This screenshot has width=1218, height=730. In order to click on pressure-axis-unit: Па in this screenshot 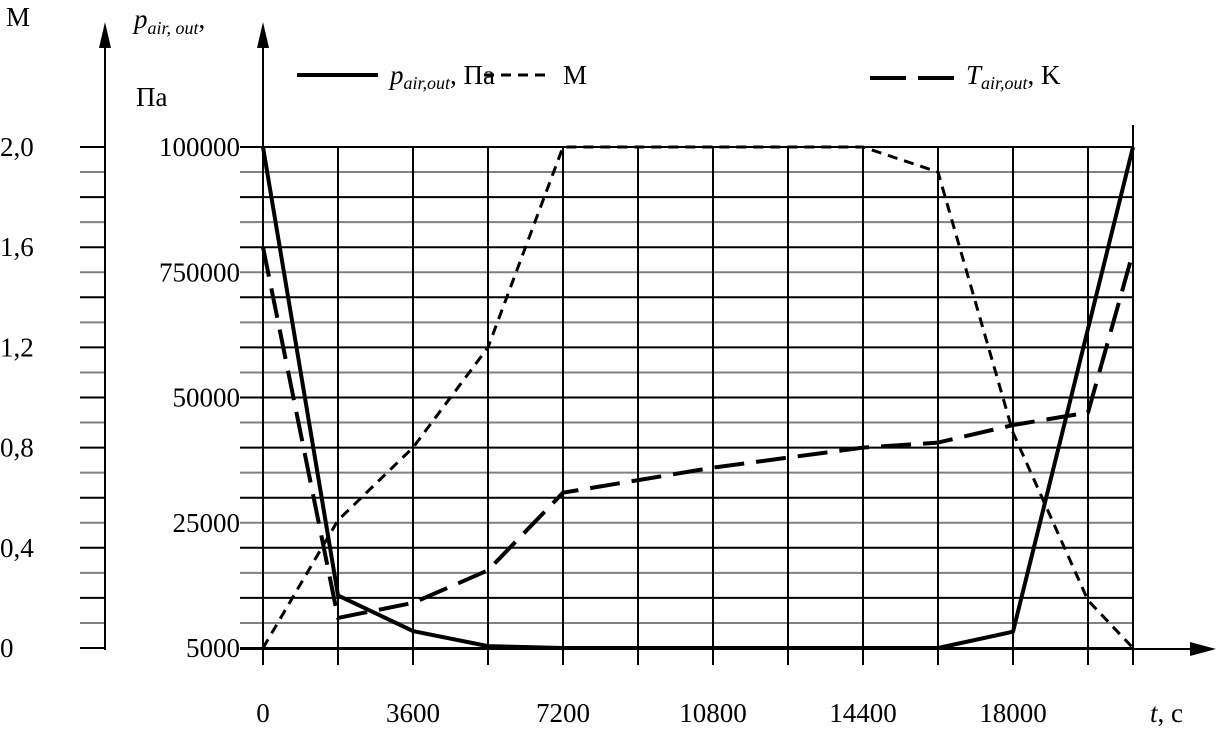, I will do `click(151, 97)`.